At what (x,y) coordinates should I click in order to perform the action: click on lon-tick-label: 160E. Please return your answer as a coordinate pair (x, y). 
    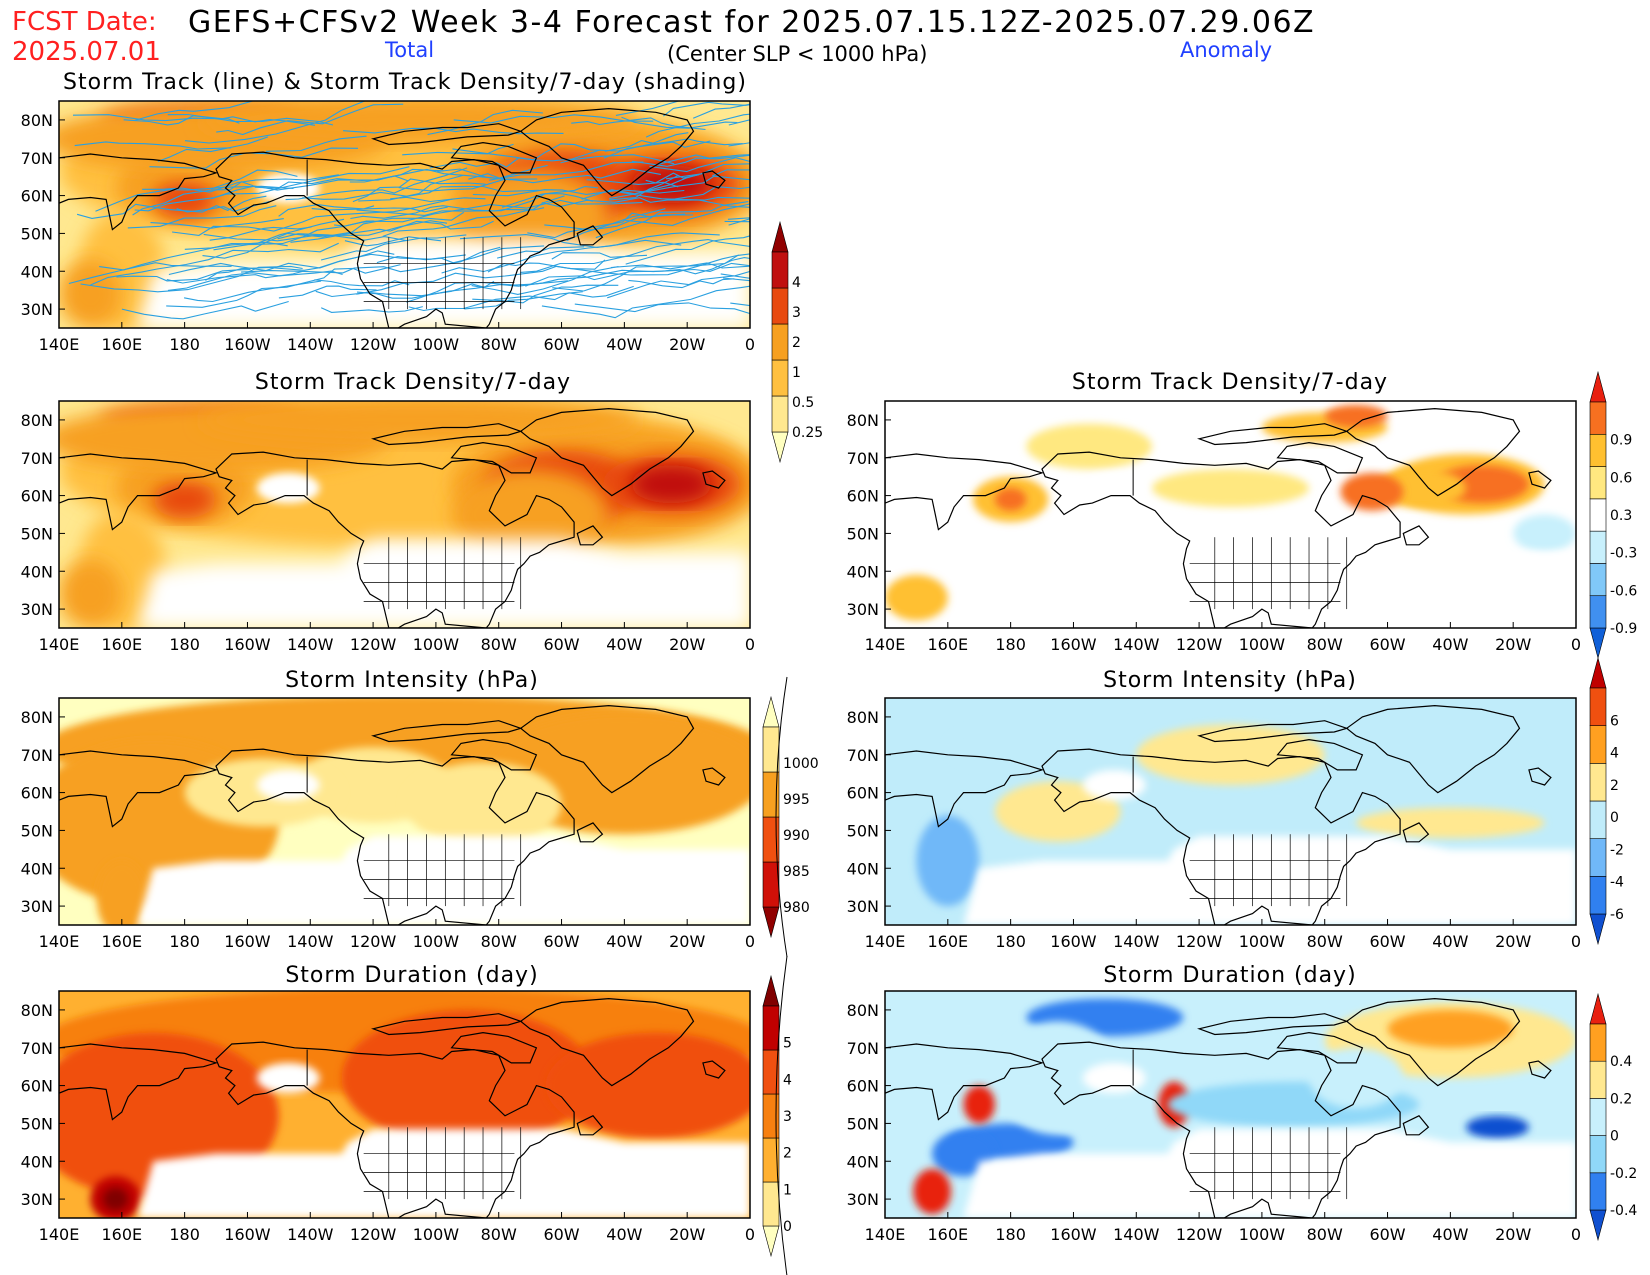
    Looking at the image, I should click on (121, 941).